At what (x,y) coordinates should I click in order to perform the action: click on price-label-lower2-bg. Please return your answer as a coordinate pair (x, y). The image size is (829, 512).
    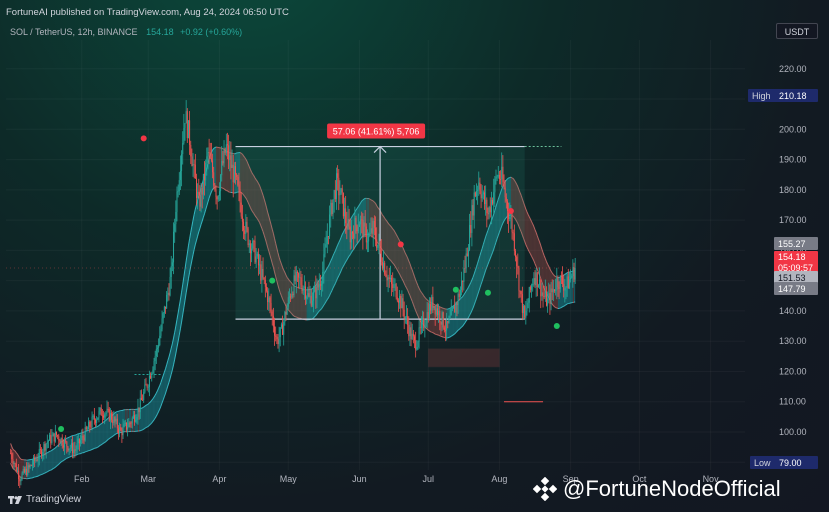
    Looking at the image, I should click on (796, 288).